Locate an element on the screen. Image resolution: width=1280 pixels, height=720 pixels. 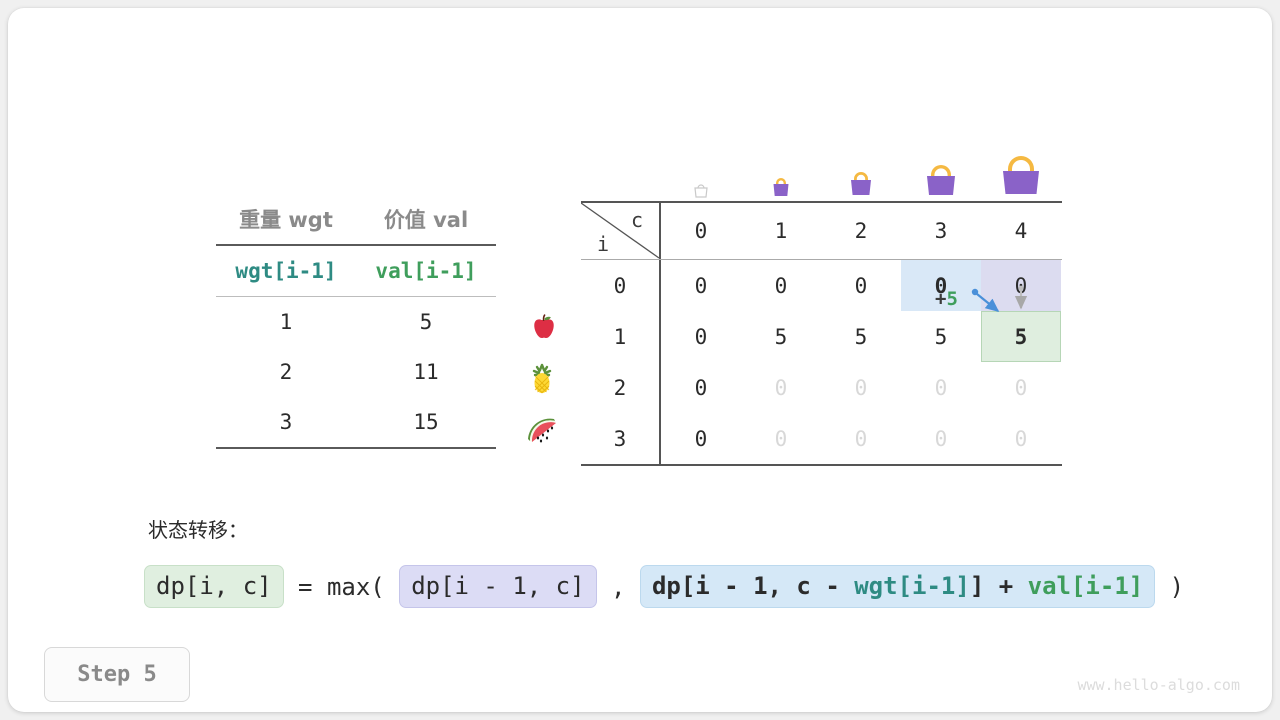
watermelon-icon is located at coordinates (542, 429).